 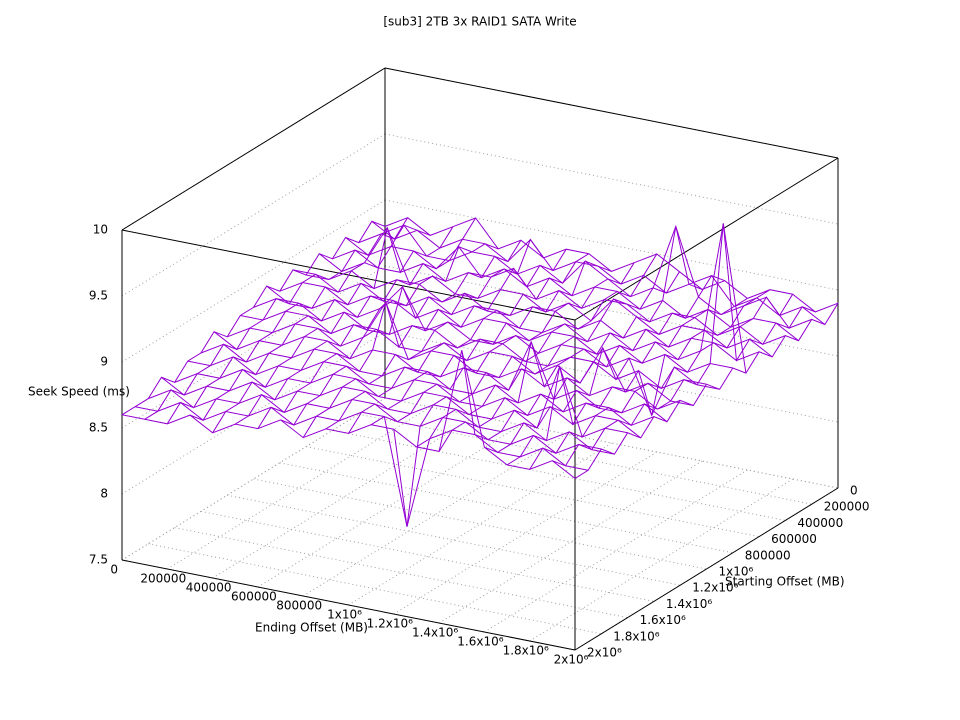 I want to click on y-tick-label: 600000, so click(x=794, y=539).